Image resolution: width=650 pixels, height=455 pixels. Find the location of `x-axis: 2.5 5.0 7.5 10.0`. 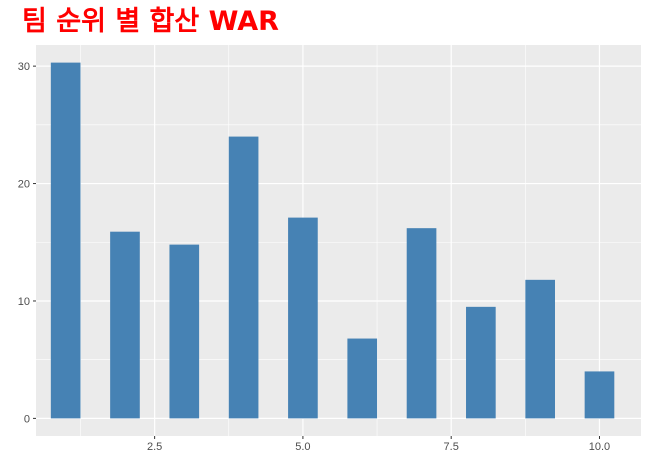

x-axis: 2.5 5.0 7.5 10.0 is located at coordinates (378, 444).